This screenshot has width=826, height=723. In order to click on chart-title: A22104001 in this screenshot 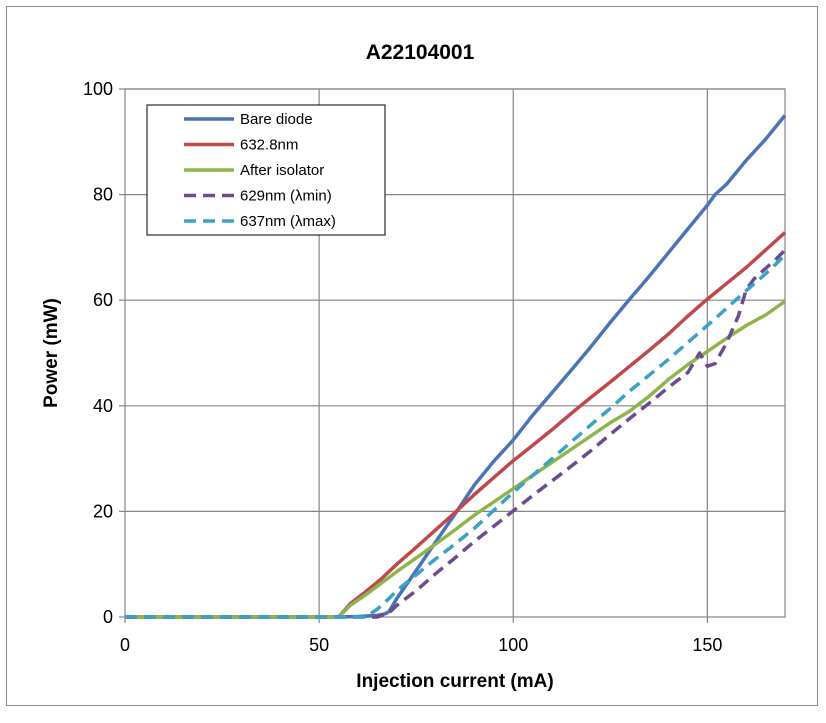, I will do `click(420, 52)`.